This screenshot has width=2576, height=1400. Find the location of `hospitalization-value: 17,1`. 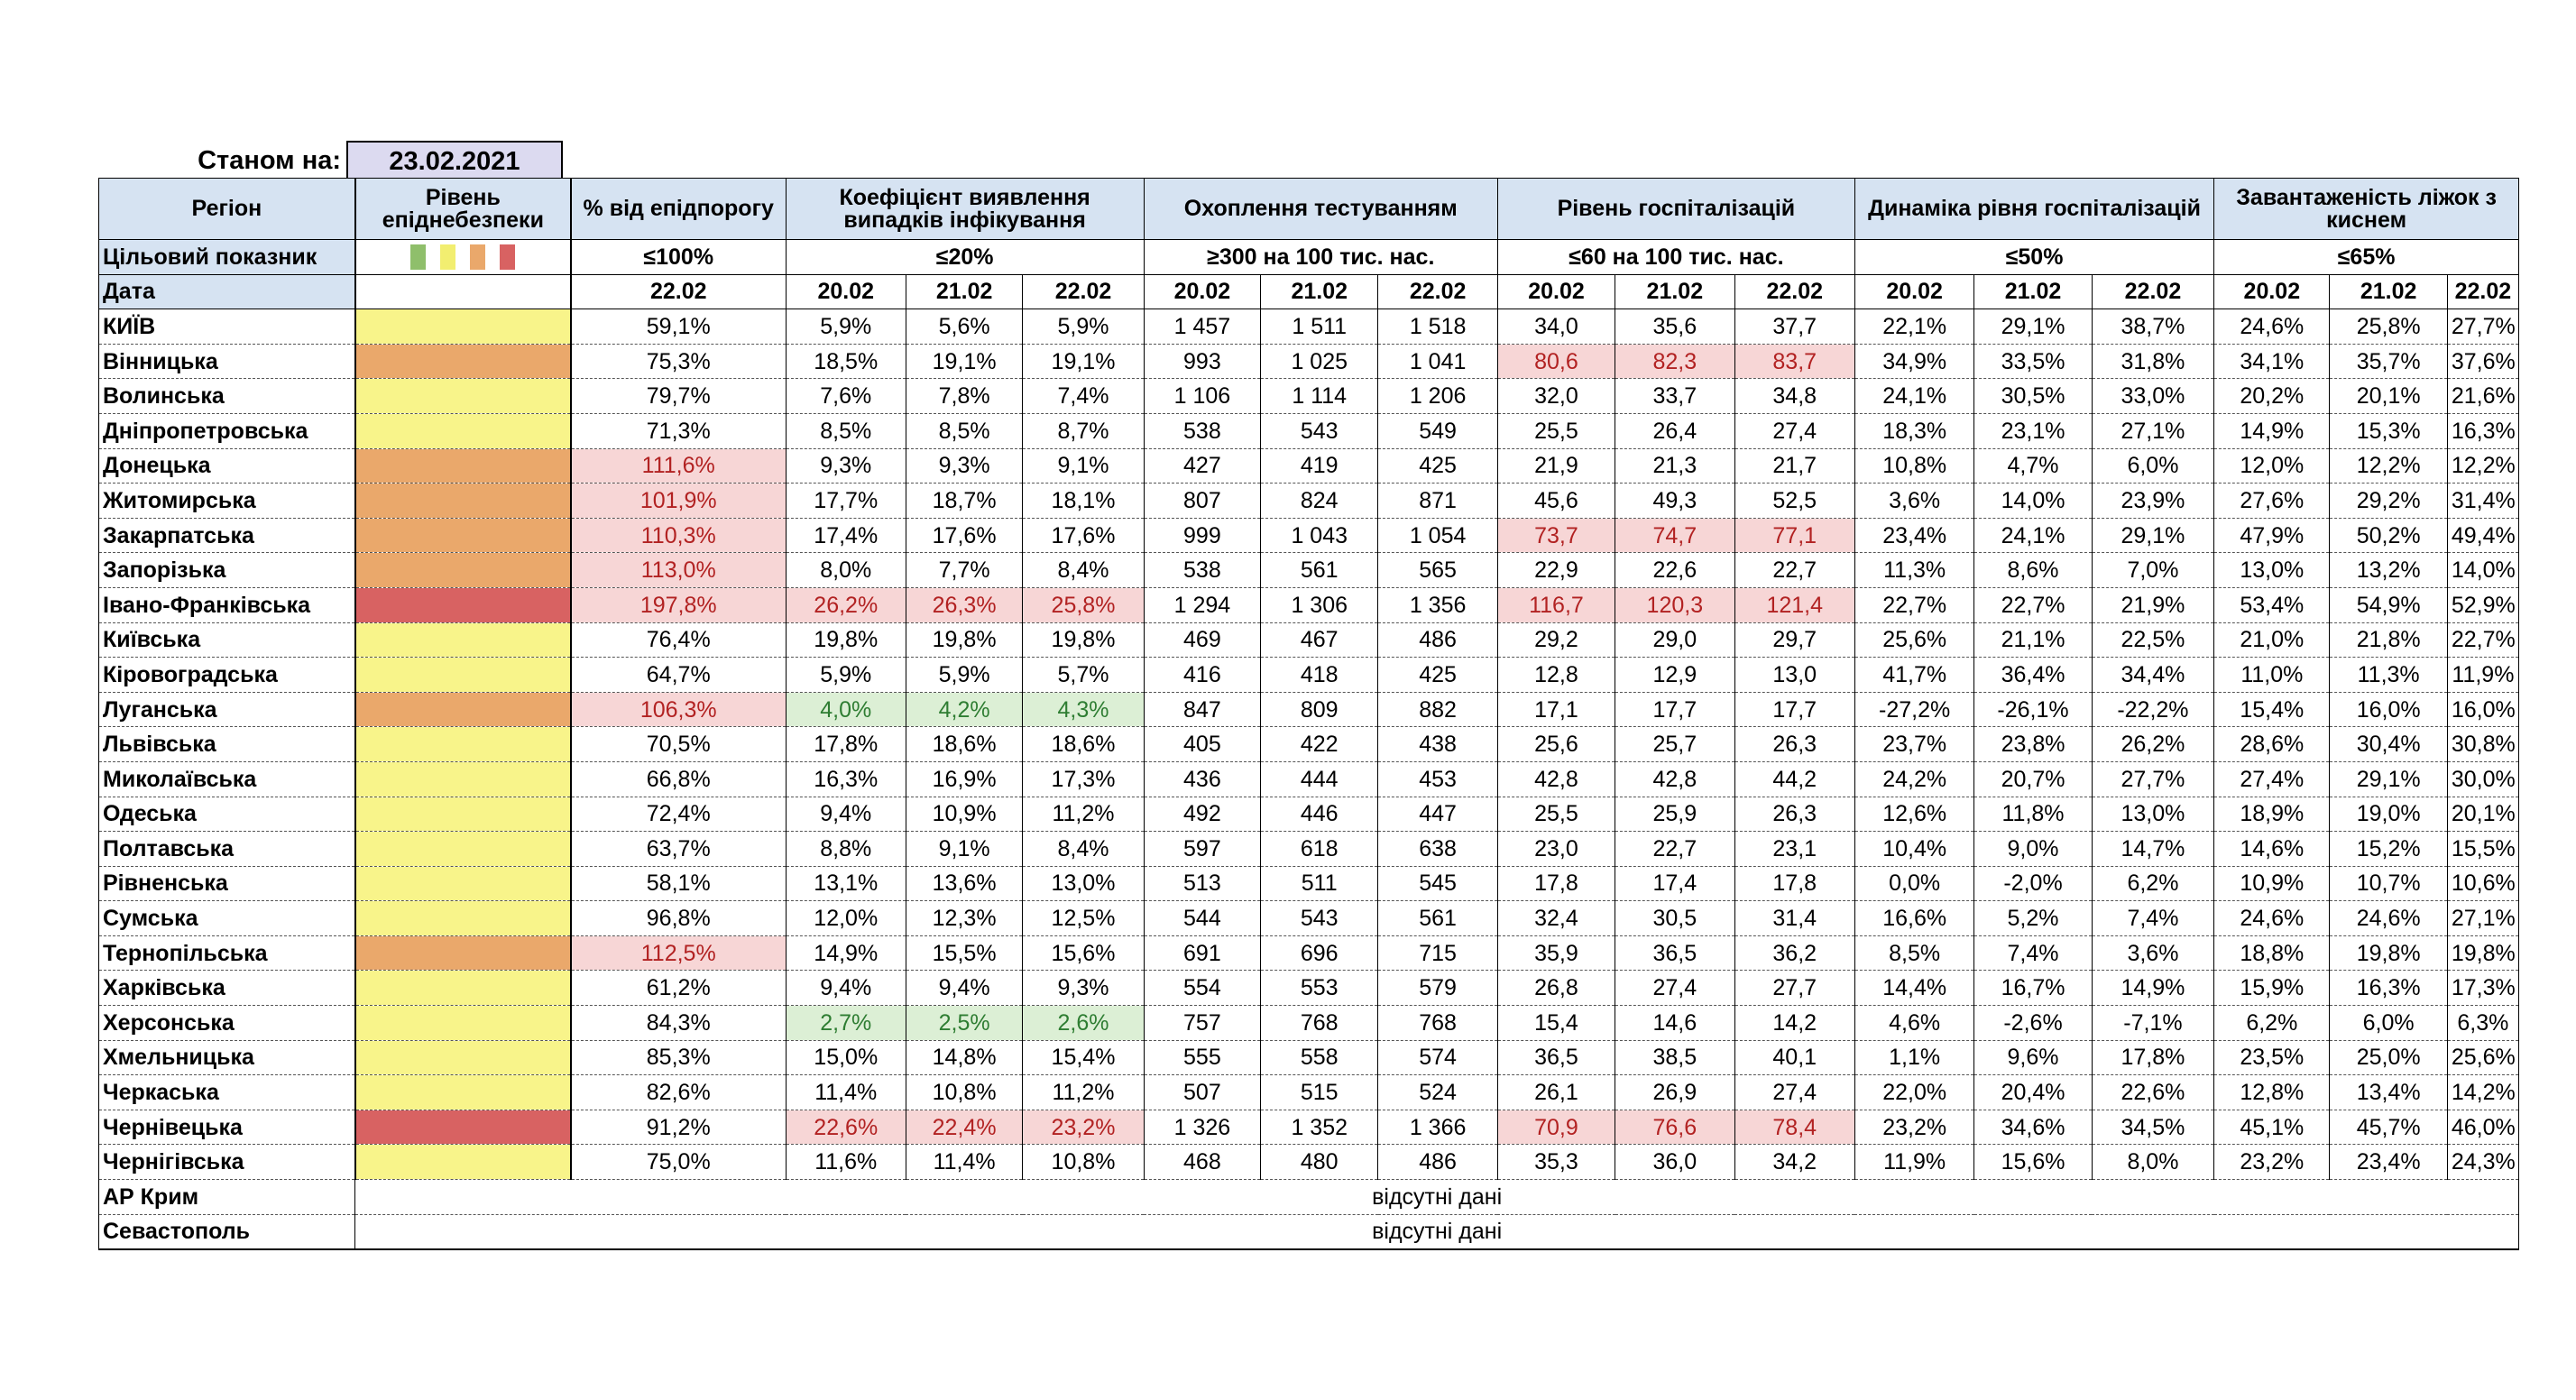

hospitalization-value: 17,1 is located at coordinates (1556, 709).